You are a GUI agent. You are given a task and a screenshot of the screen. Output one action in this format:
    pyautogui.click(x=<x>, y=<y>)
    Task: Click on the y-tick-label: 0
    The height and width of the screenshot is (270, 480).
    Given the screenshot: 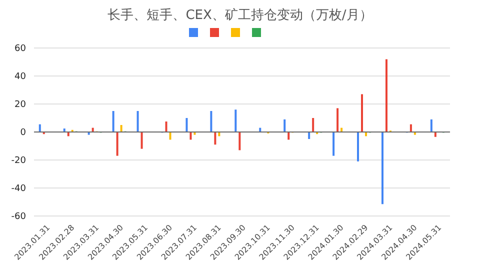 What is the action you would take?
    pyautogui.click(x=23, y=133)
    